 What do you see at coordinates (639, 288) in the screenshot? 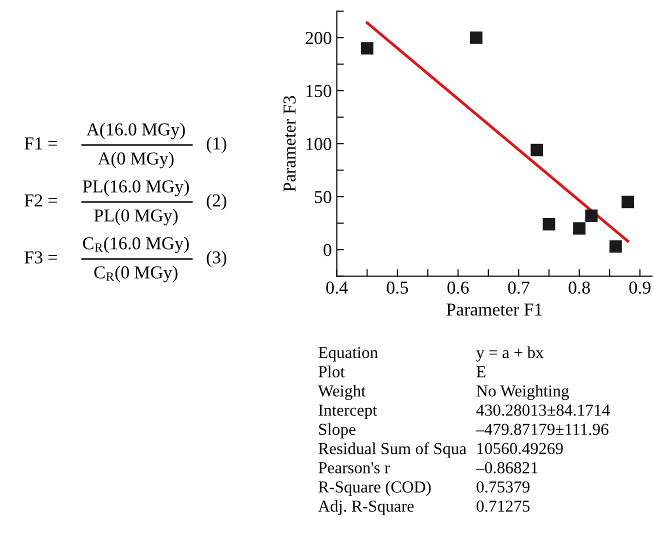
I see `x-tick-label: 0.9` at bounding box center [639, 288].